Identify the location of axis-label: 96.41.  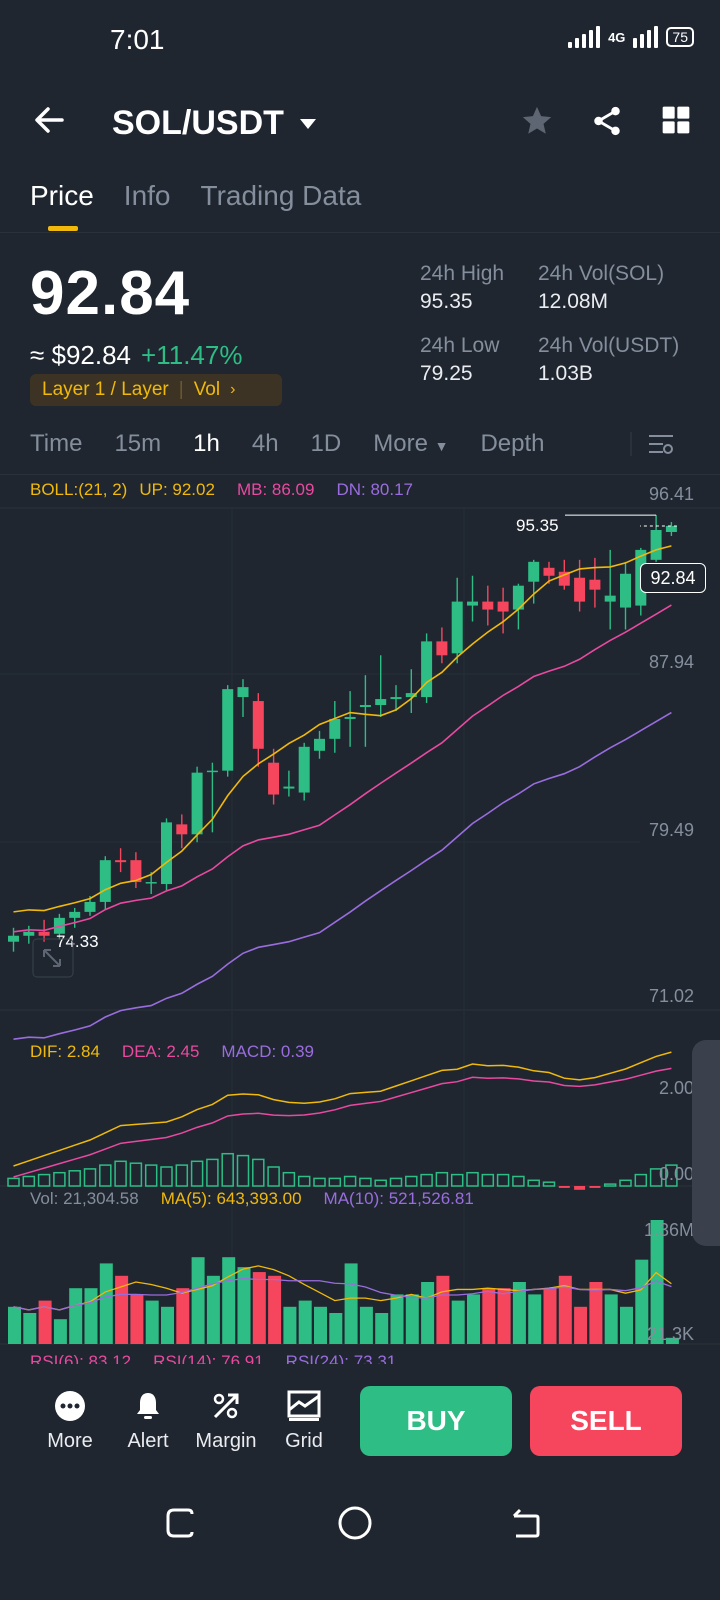
(671, 494).